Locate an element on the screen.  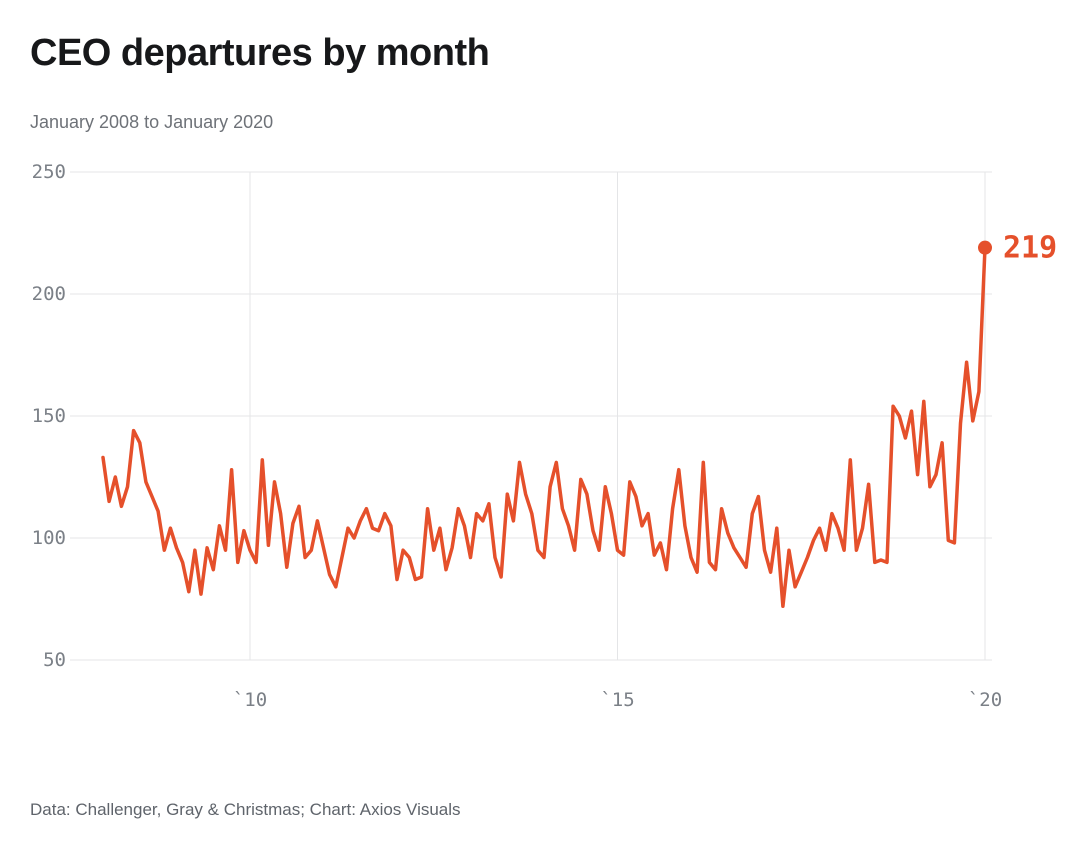
y-axis-tick-label: 150 is located at coordinates (49, 416).